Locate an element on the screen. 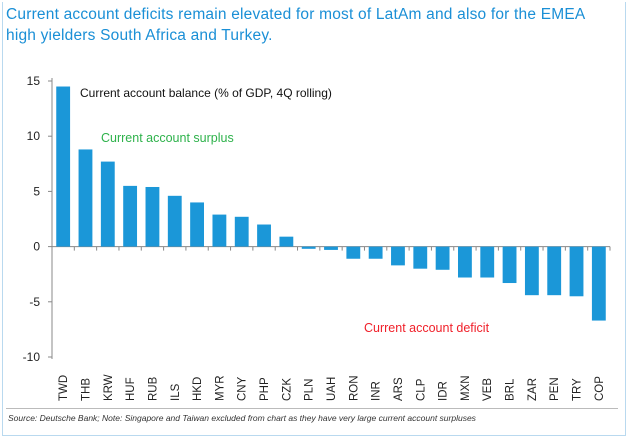 The image size is (630, 441). bar-try is located at coordinates (576, 271).